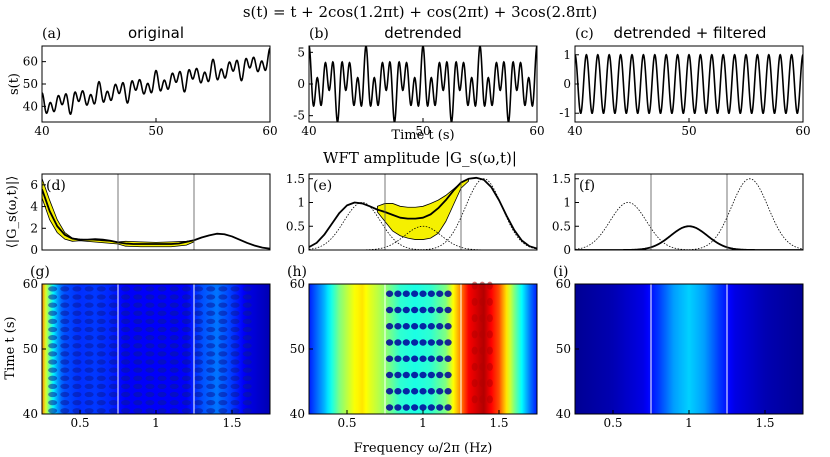 The height and width of the screenshot is (457, 830). Describe the element at coordinates (301, 84) in the screenshot. I see `ytick-label-b-1: 0` at that location.